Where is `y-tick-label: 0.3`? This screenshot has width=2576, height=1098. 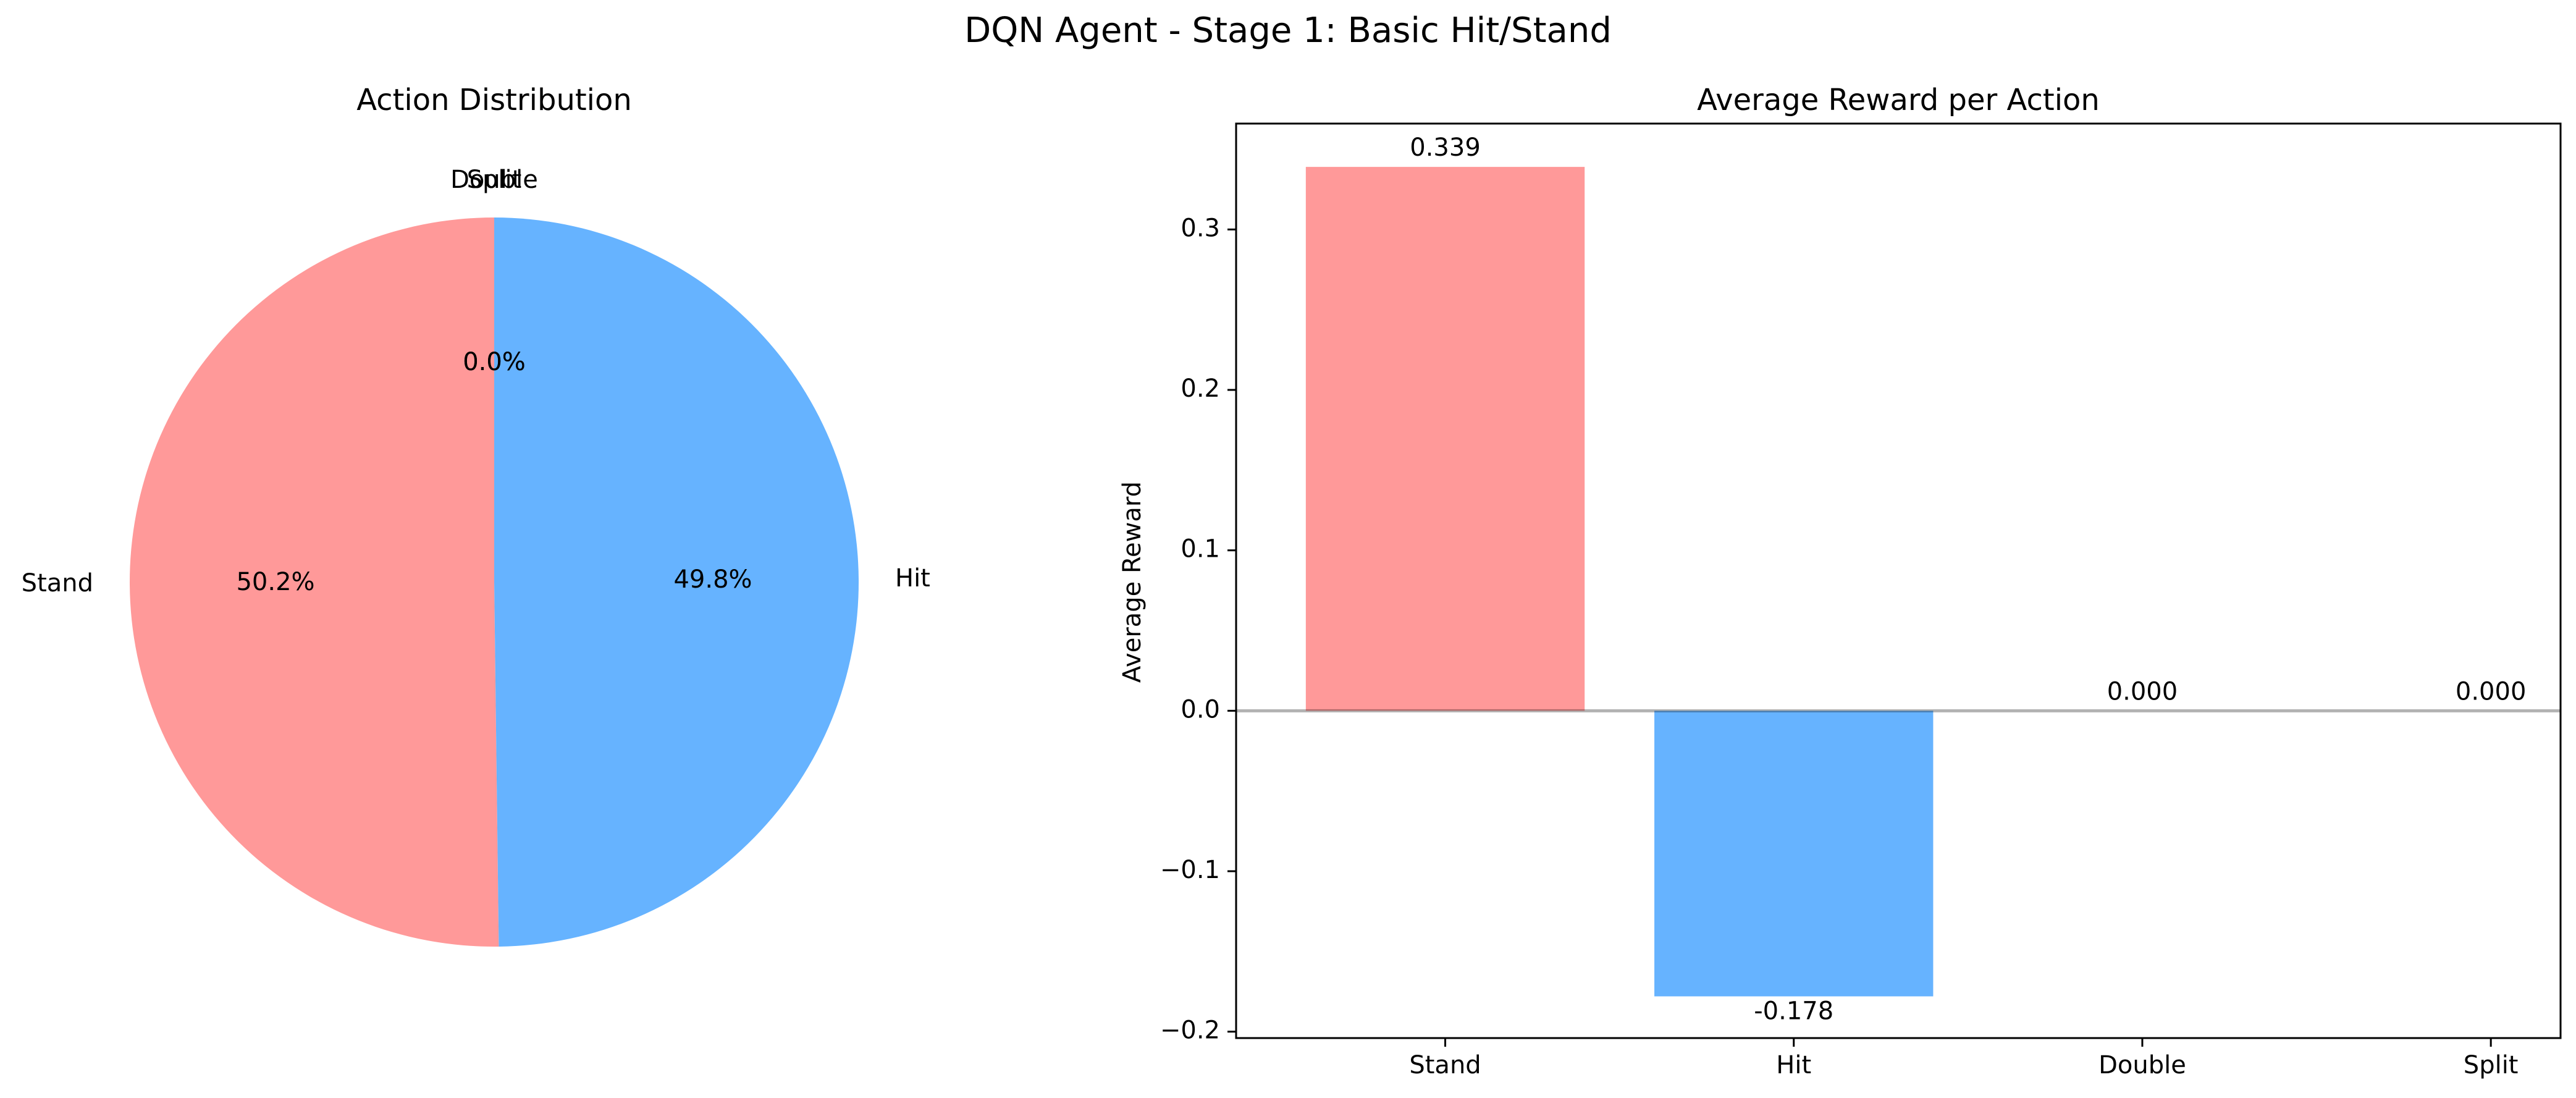
y-tick-label: 0.3 is located at coordinates (1200, 228).